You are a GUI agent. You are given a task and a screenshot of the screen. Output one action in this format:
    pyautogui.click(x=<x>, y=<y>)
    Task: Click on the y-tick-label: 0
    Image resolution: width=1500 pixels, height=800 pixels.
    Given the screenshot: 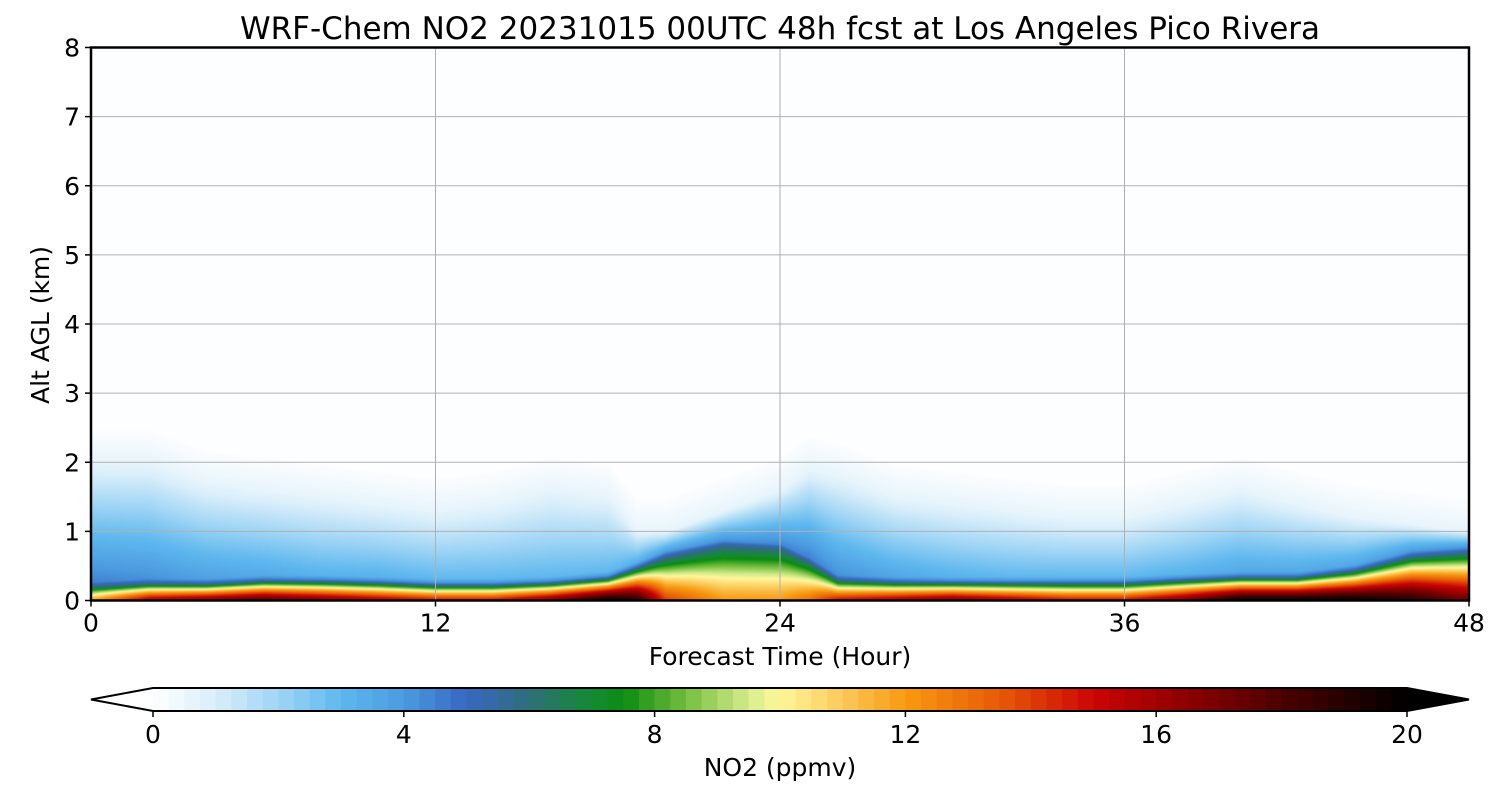 What is the action you would take?
    pyautogui.click(x=72, y=601)
    